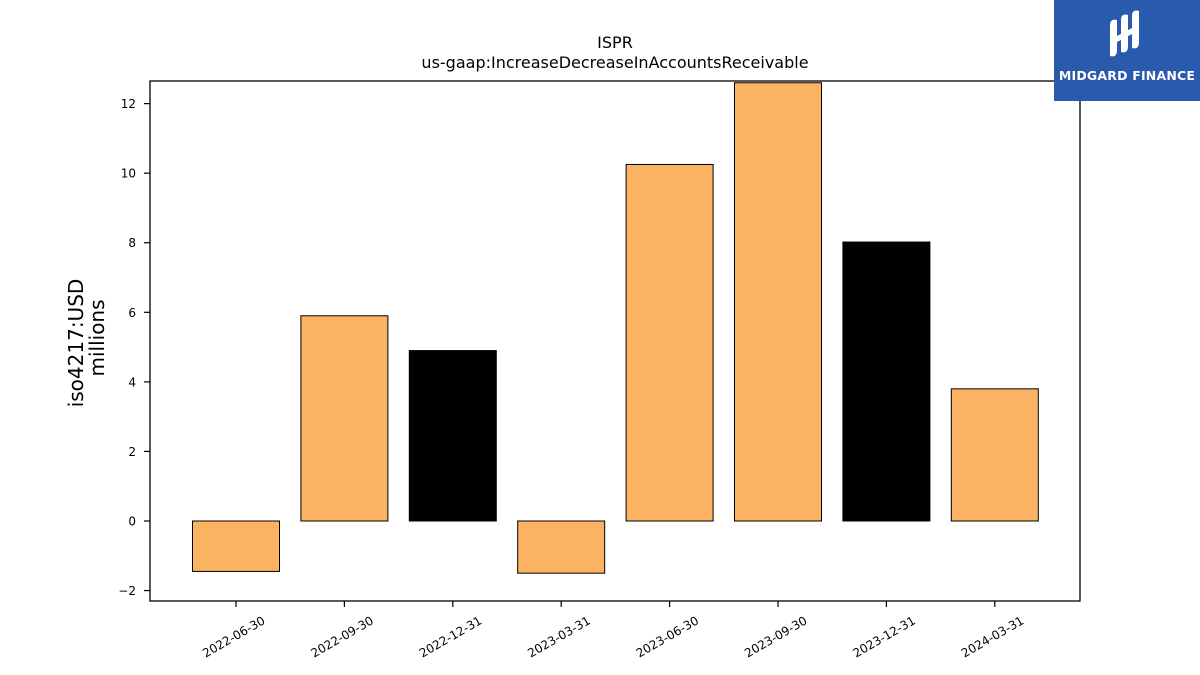  What do you see at coordinates (132, 522) in the screenshot?
I see `y-tick-label-0: 0` at bounding box center [132, 522].